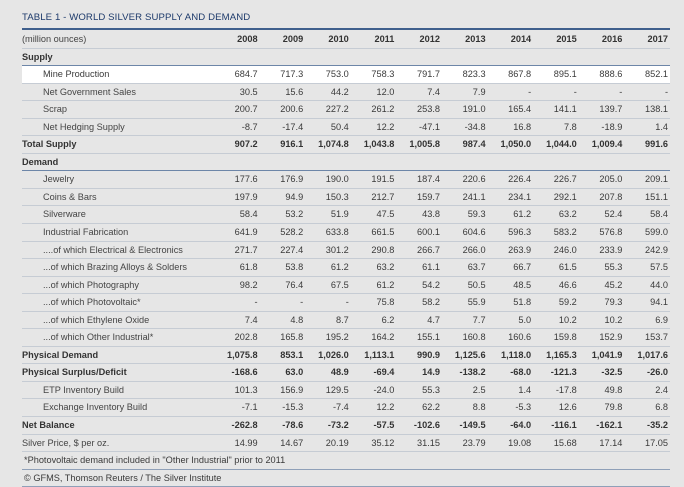  I want to click on cell-value: 266.7, so click(419, 250).